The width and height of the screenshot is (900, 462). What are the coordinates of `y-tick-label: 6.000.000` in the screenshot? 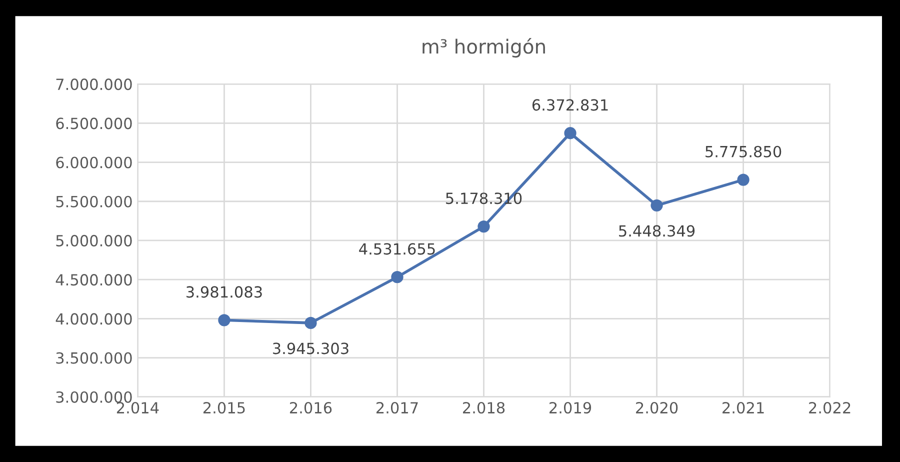 It's located at (94, 162).